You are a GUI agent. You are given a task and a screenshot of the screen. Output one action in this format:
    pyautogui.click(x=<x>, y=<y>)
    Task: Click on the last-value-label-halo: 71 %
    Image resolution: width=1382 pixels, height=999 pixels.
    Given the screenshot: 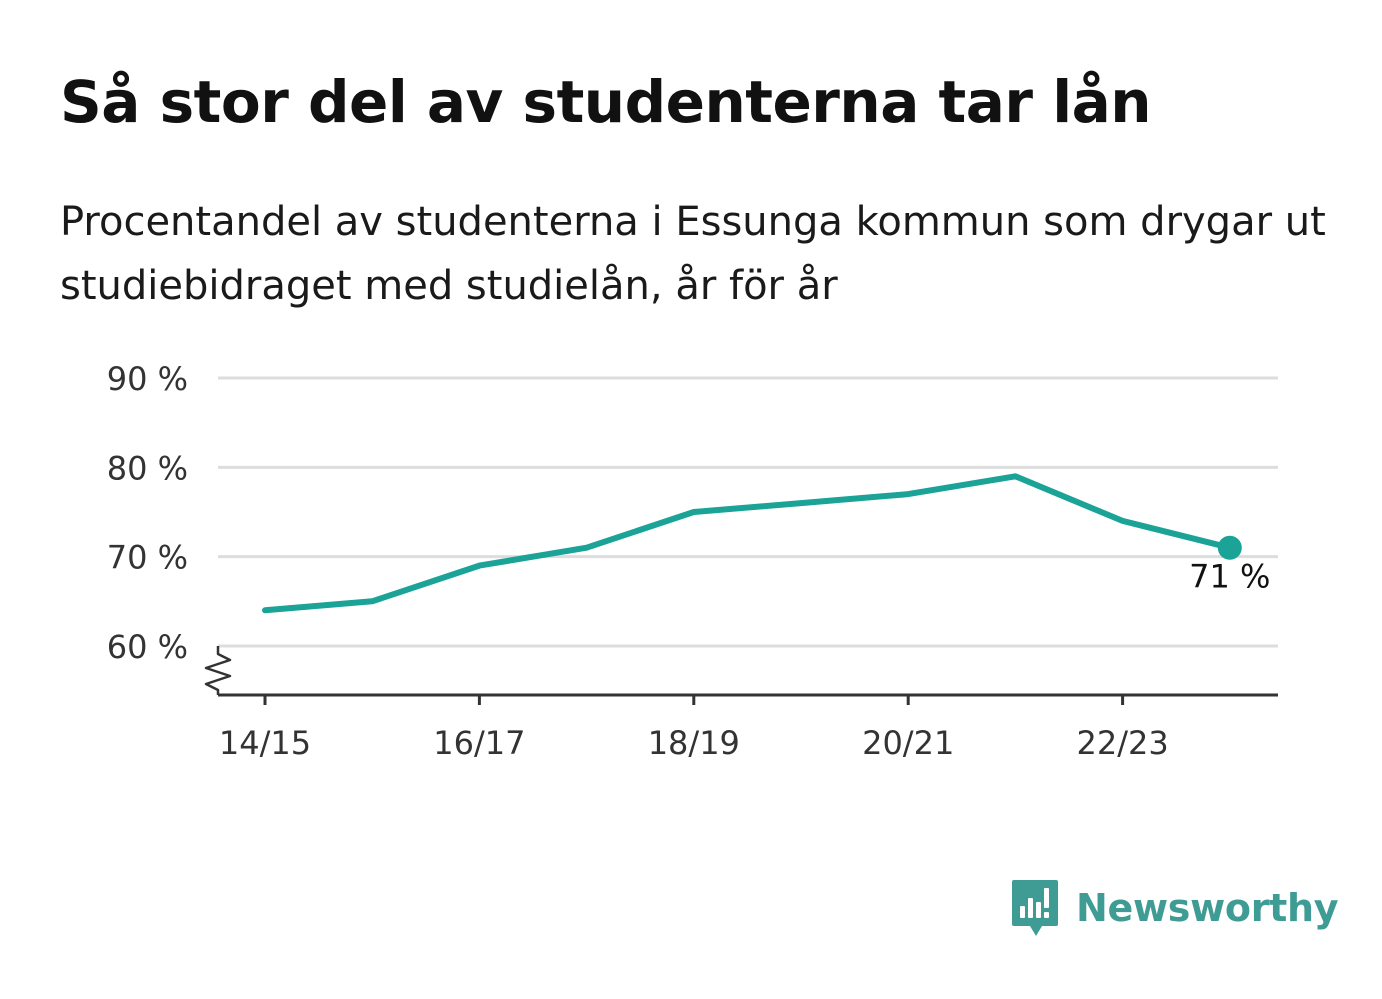 What is the action you would take?
    pyautogui.click(x=1229, y=577)
    